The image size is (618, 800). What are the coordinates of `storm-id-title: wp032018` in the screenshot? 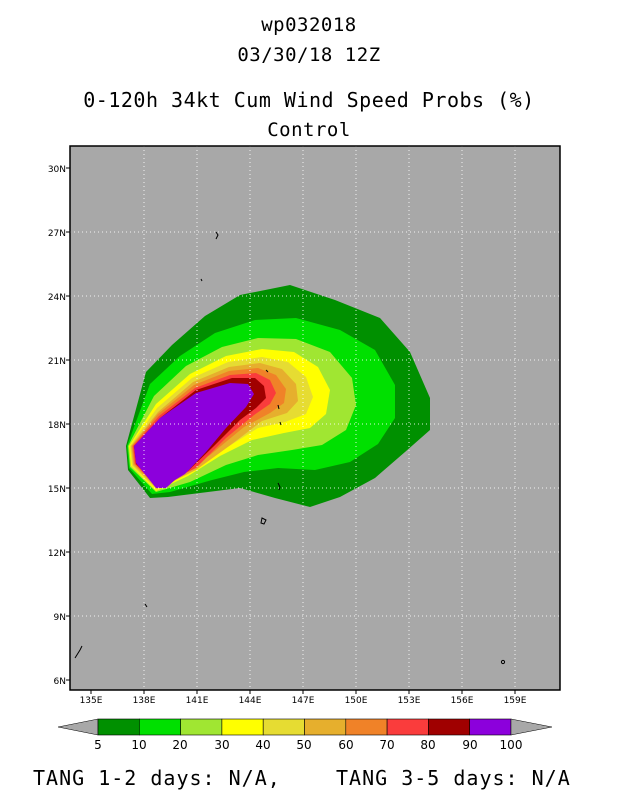 It's located at (309, 25).